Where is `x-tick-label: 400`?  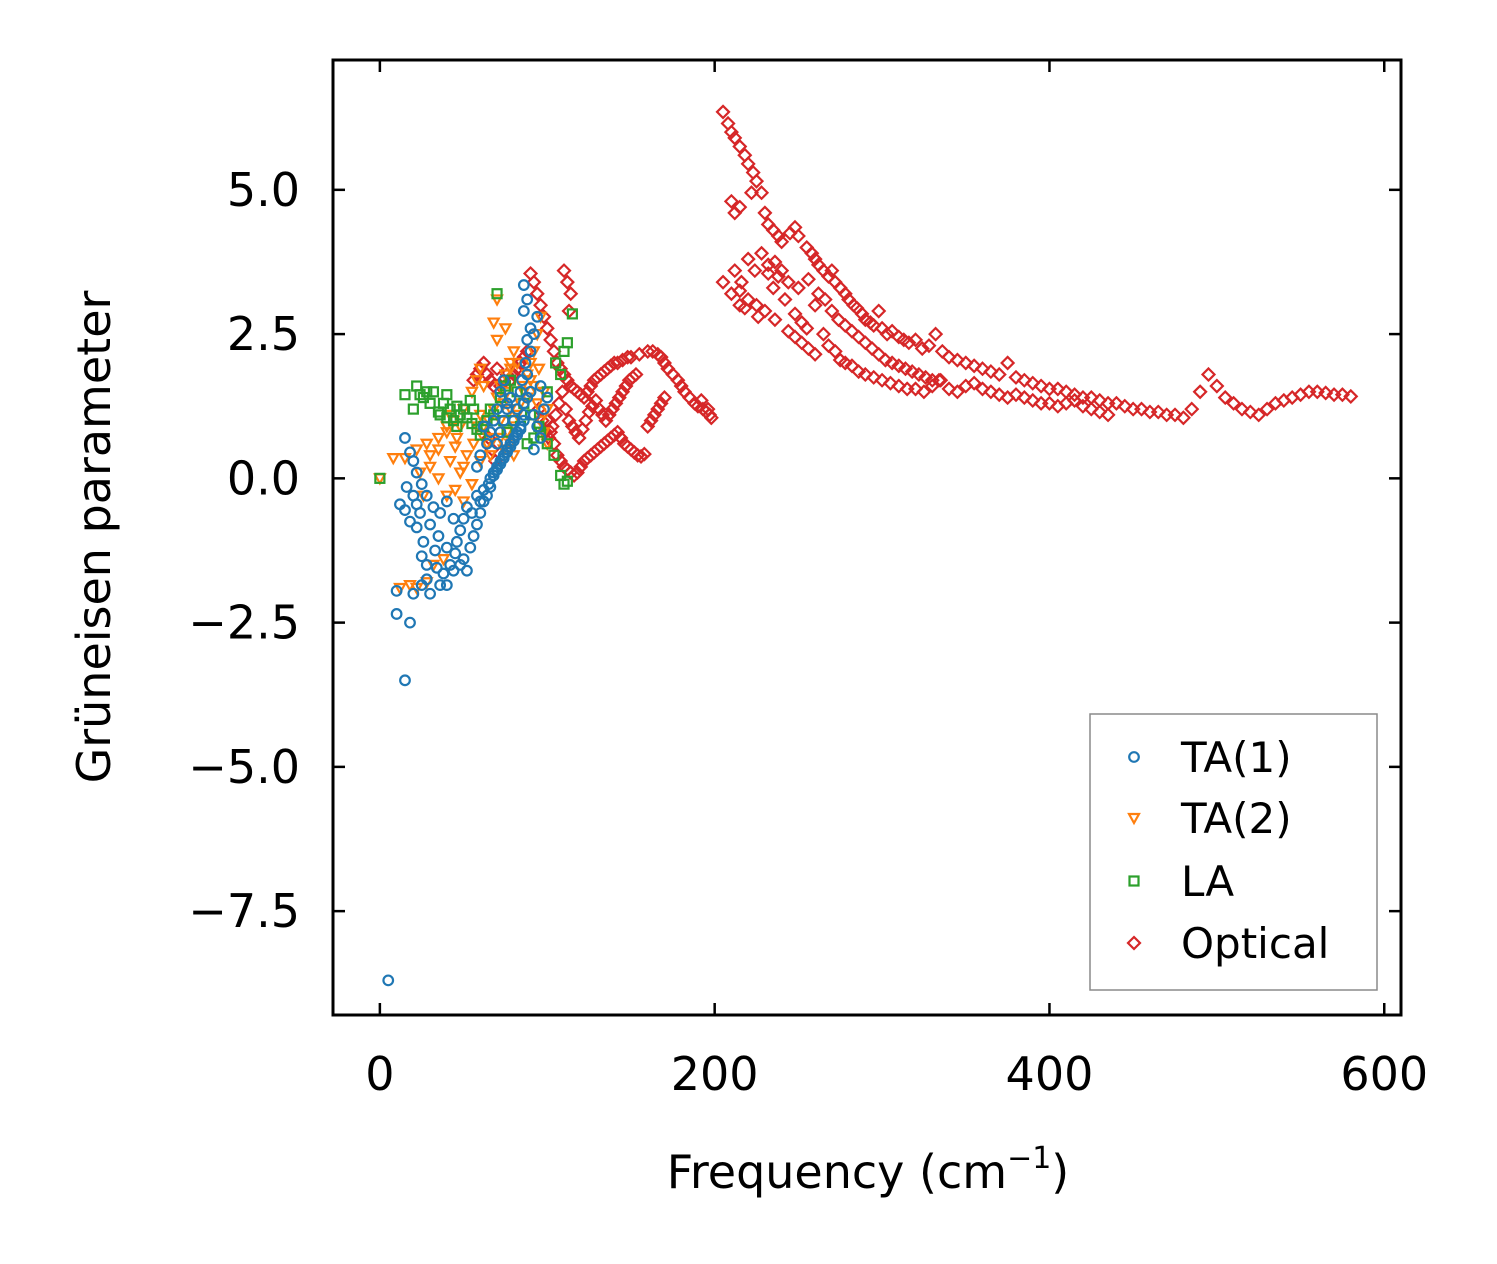 x-tick-label: 400 is located at coordinates (1050, 1074).